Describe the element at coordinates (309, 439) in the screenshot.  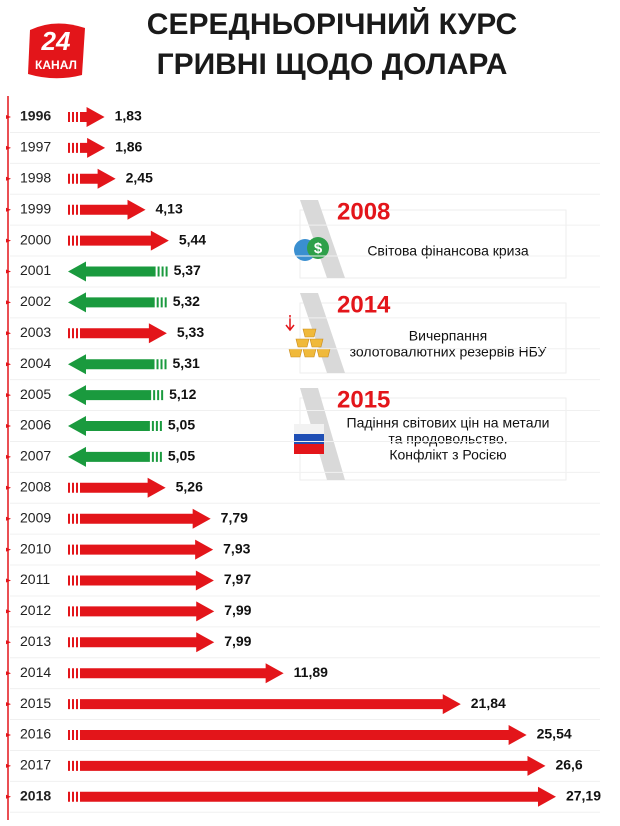
I see `icon-flag-blue` at that location.